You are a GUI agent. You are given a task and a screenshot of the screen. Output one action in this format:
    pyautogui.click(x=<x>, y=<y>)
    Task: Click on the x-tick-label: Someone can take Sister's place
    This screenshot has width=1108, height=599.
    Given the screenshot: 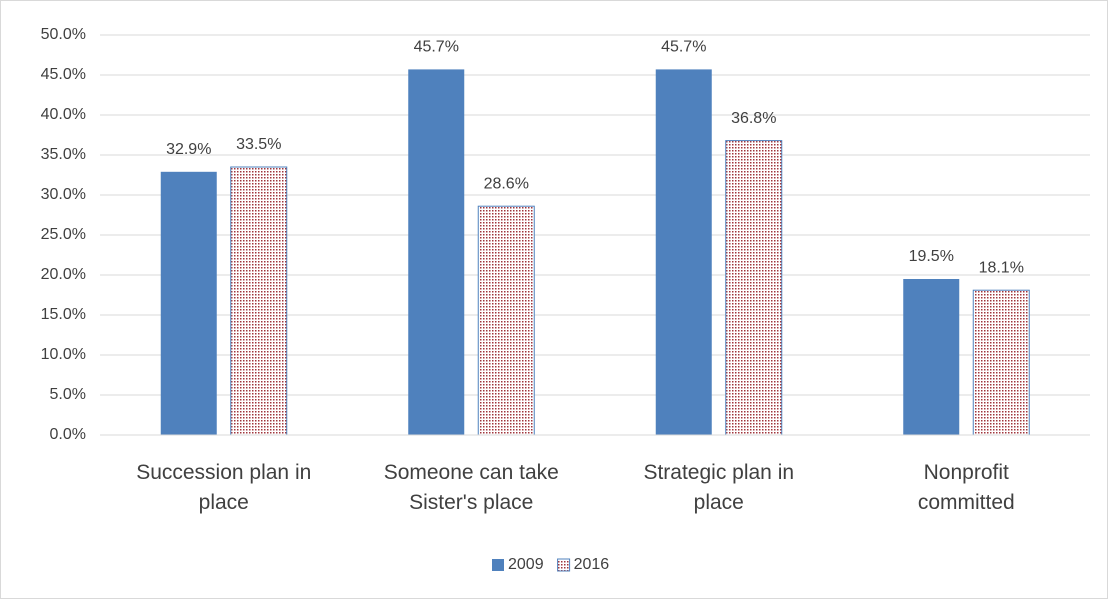 What is the action you would take?
    pyautogui.click(x=471, y=487)
    